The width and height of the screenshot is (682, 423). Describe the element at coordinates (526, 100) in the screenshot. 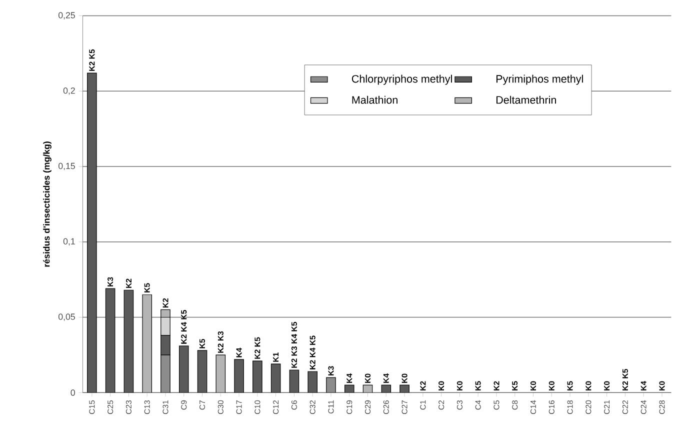

I see `legend-label: Deltamethrin` at that location.